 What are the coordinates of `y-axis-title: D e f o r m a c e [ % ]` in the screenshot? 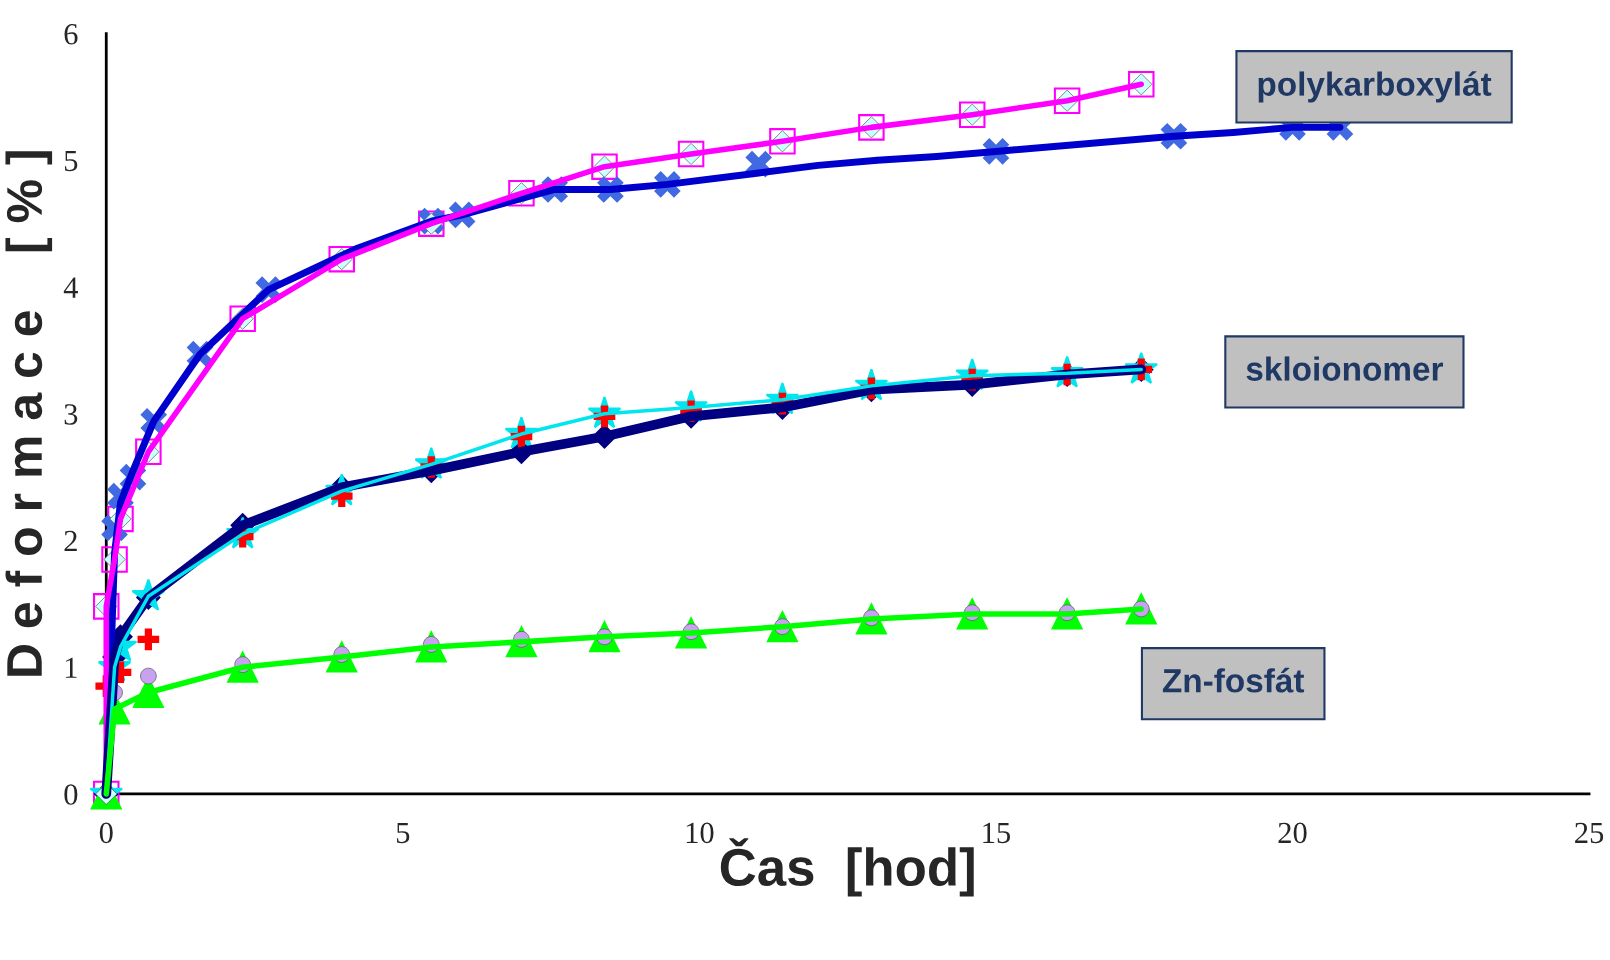 It's located at (29, 413).